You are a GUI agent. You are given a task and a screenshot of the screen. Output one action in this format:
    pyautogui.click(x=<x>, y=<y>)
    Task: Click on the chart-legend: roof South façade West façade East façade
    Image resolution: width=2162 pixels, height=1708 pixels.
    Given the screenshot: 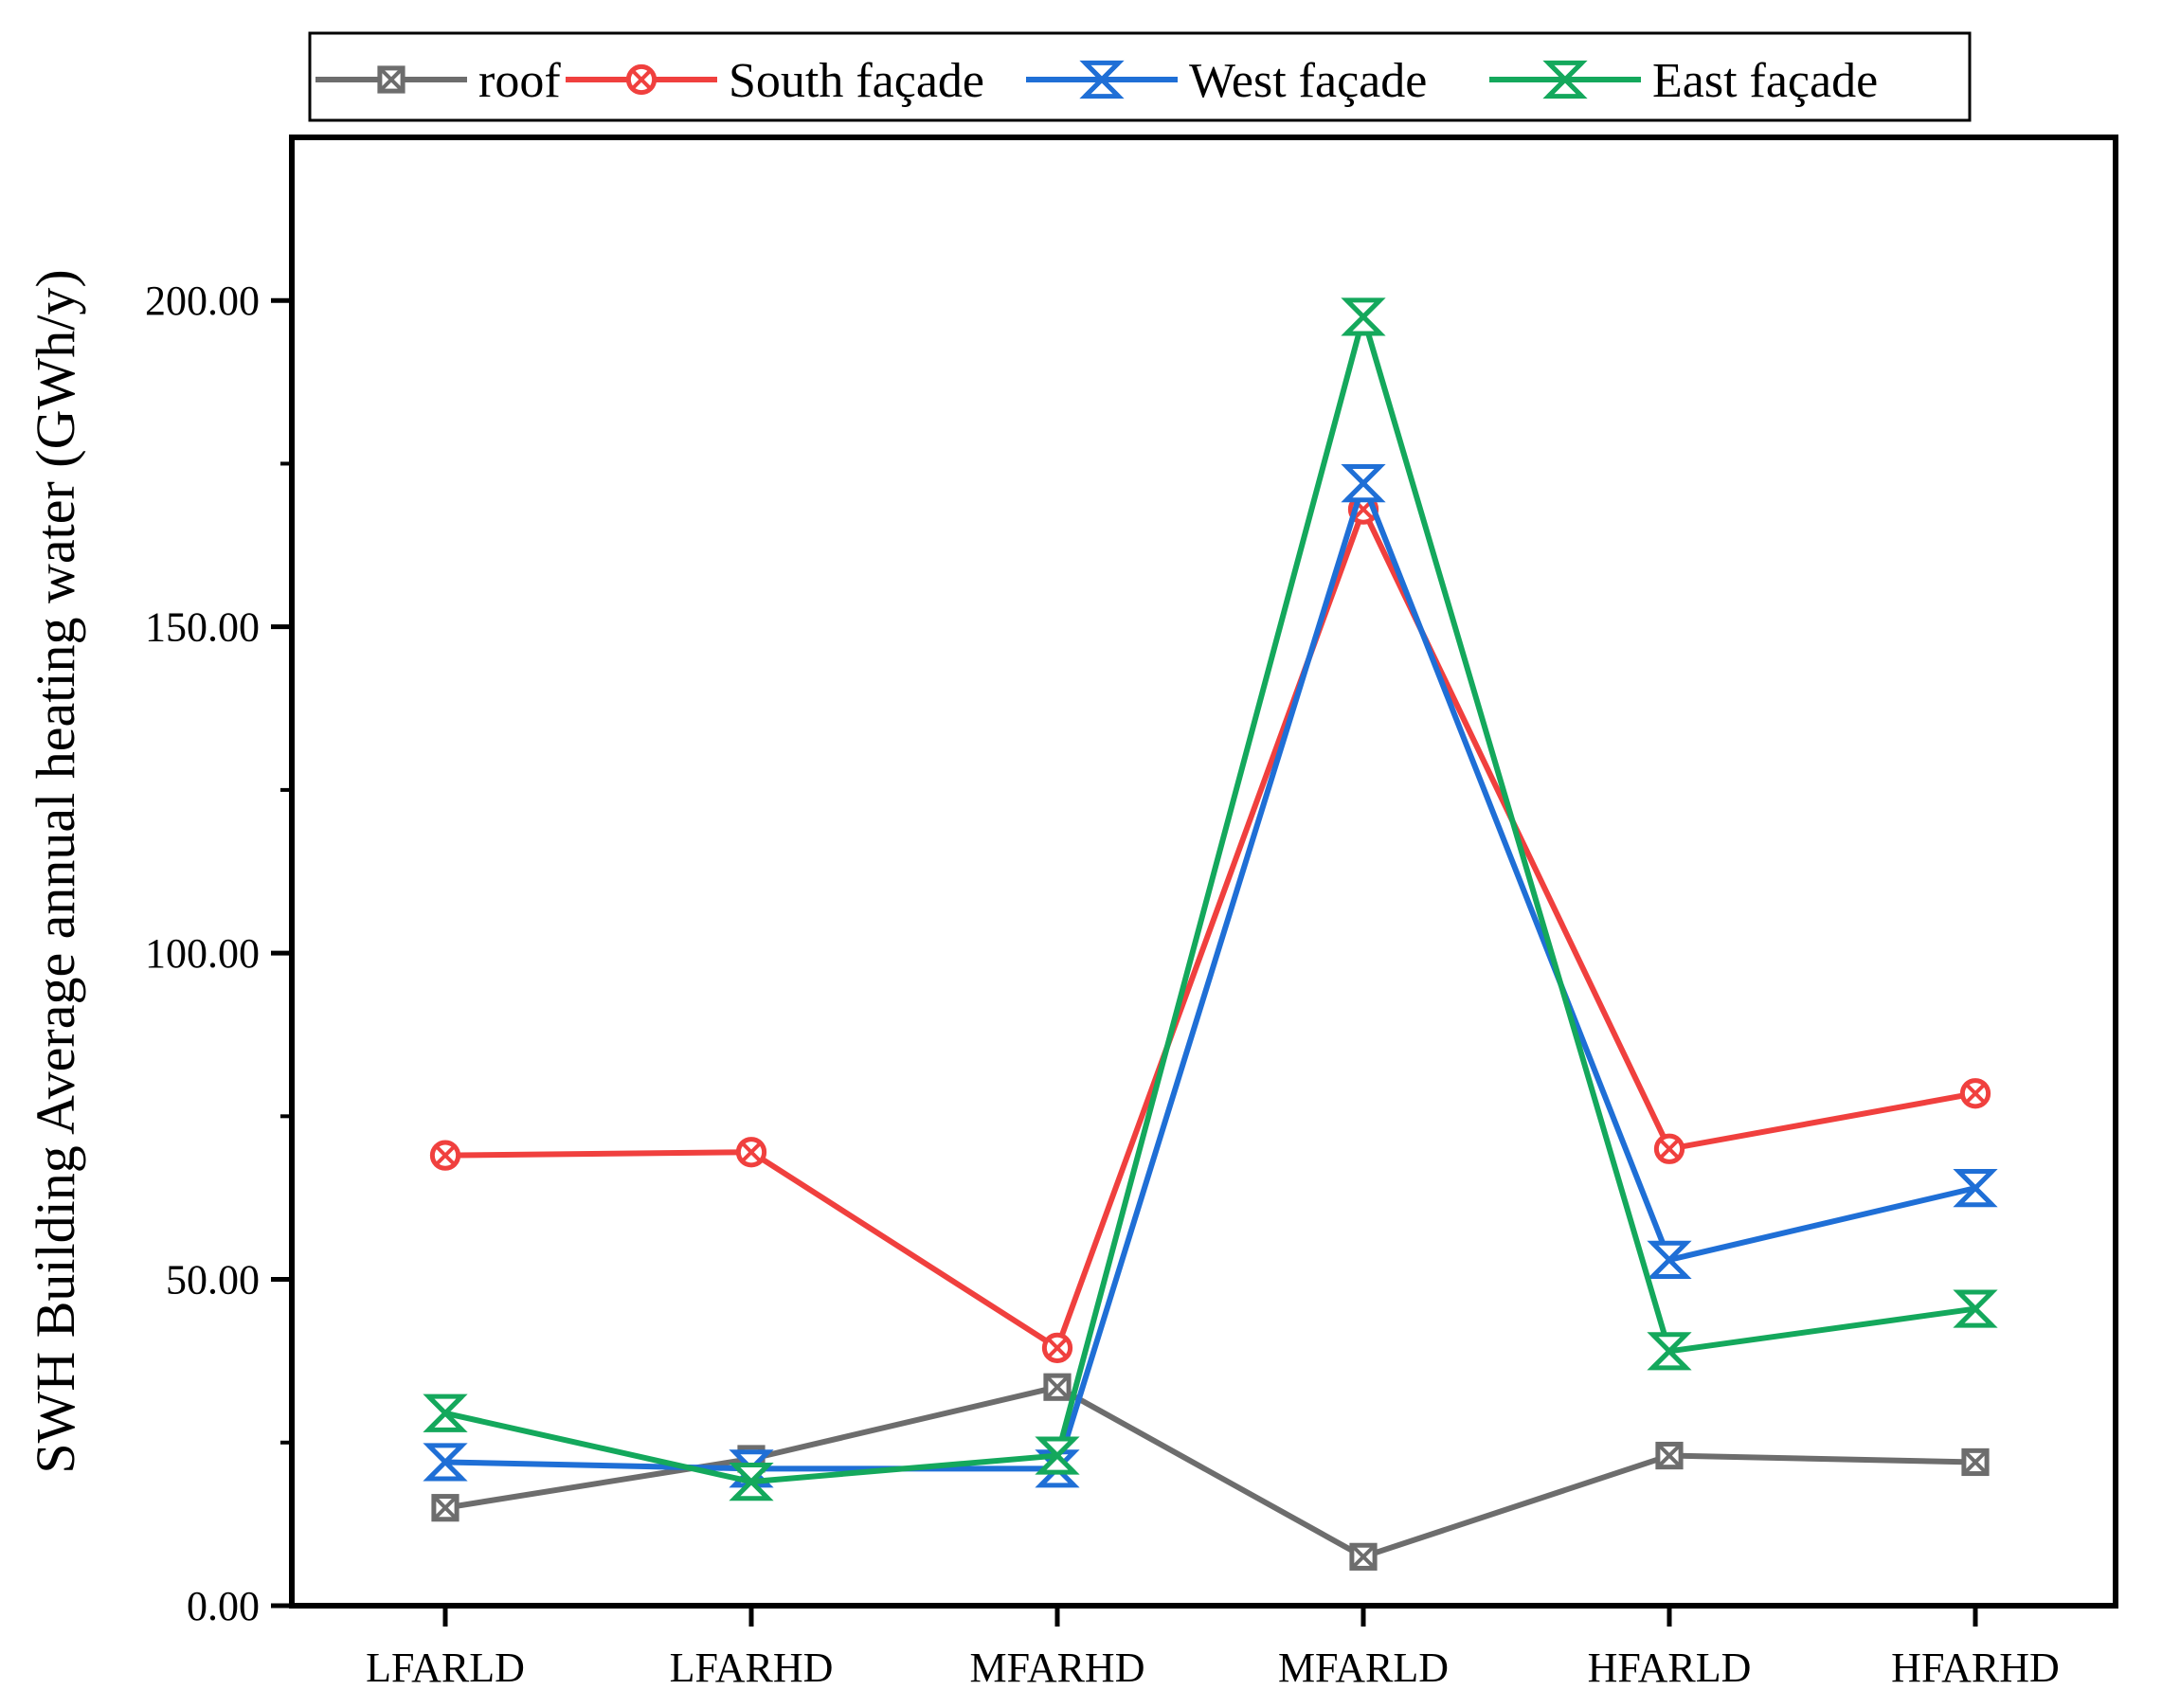 What is the action you would take?
    pyautogui.click(x=1140, y=76)
    